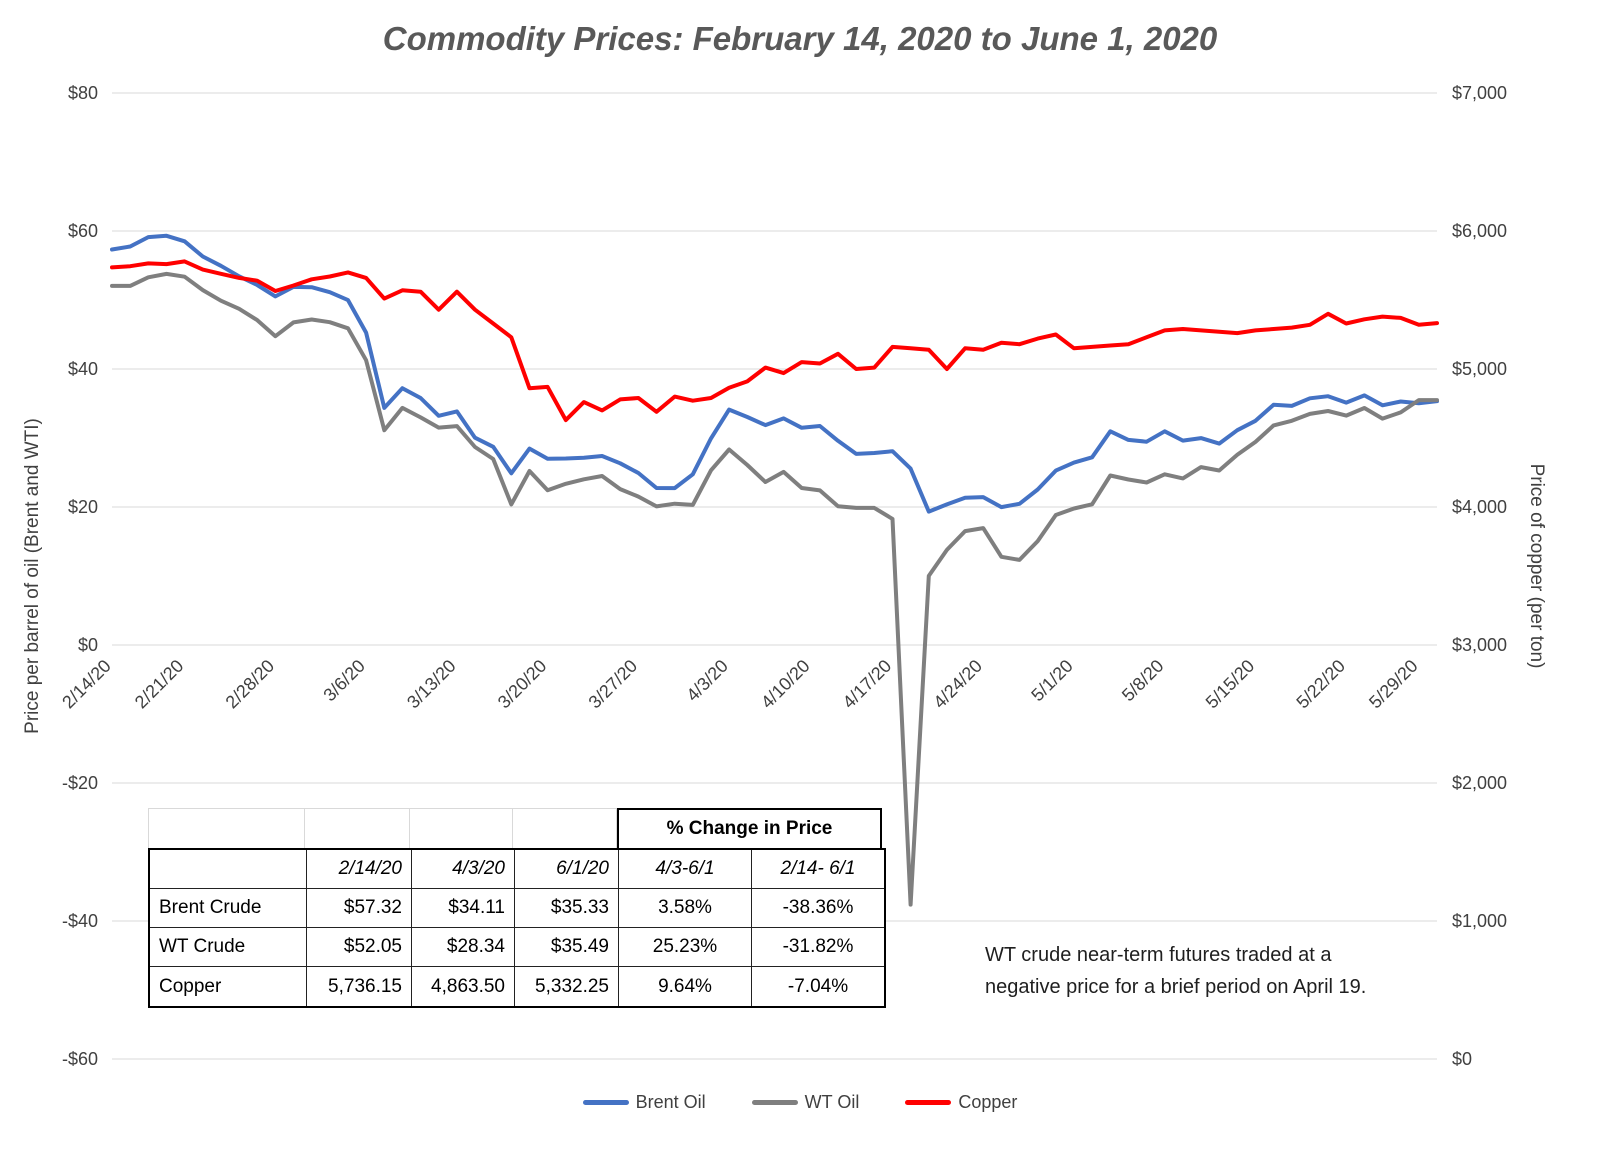  What do you see at coordinates (359, 947) in the screenshot?
I see `table-cell: $52.05` at bounding box center [359, 947].